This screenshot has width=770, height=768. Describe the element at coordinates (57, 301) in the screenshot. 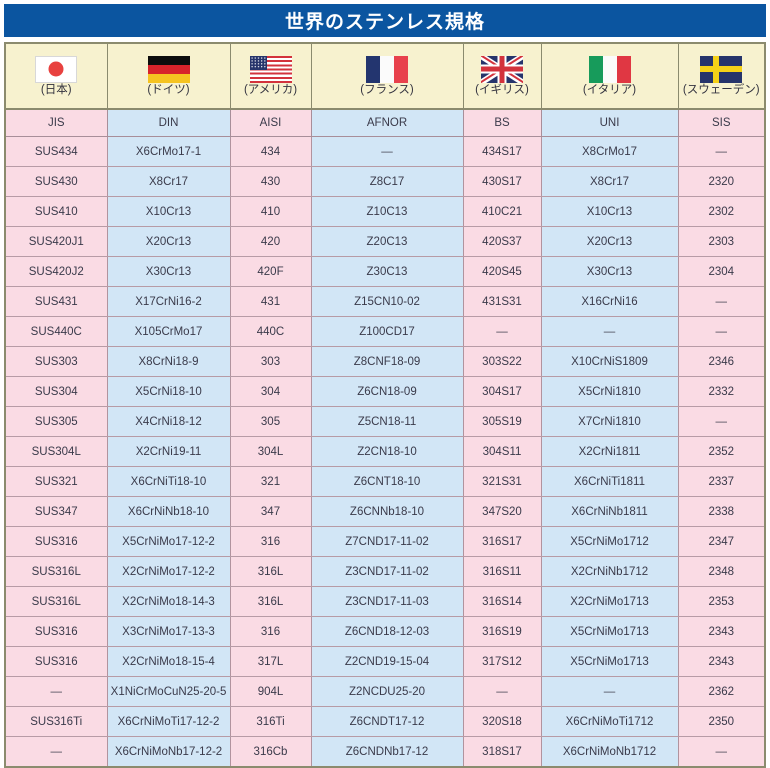

I see `cell-jis: SUS431` at that location.